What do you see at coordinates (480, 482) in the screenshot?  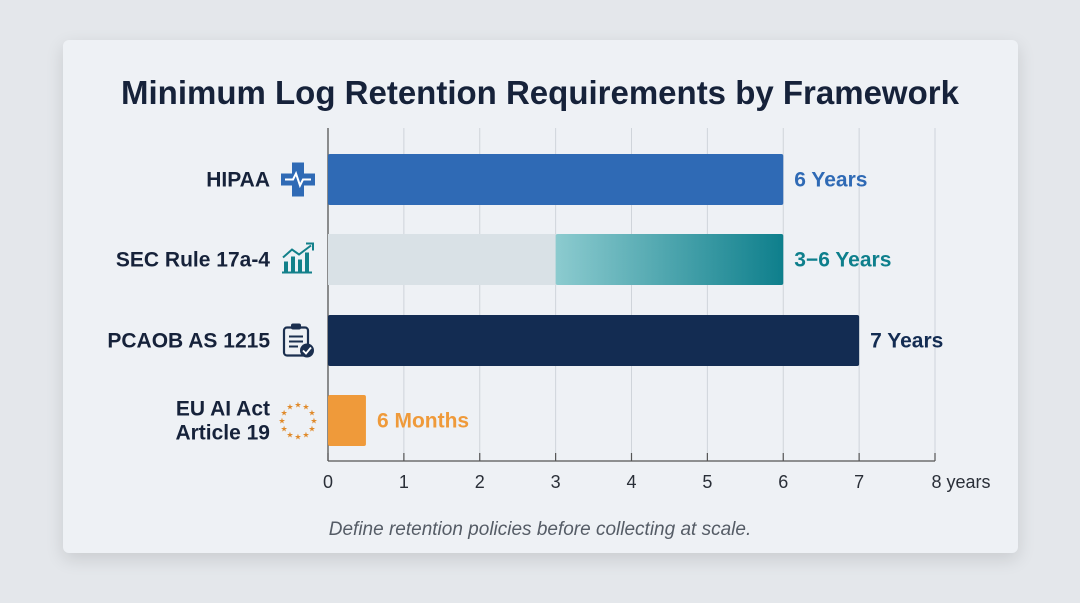 I see `tick-label: 2` at bounding box center [480, 482].